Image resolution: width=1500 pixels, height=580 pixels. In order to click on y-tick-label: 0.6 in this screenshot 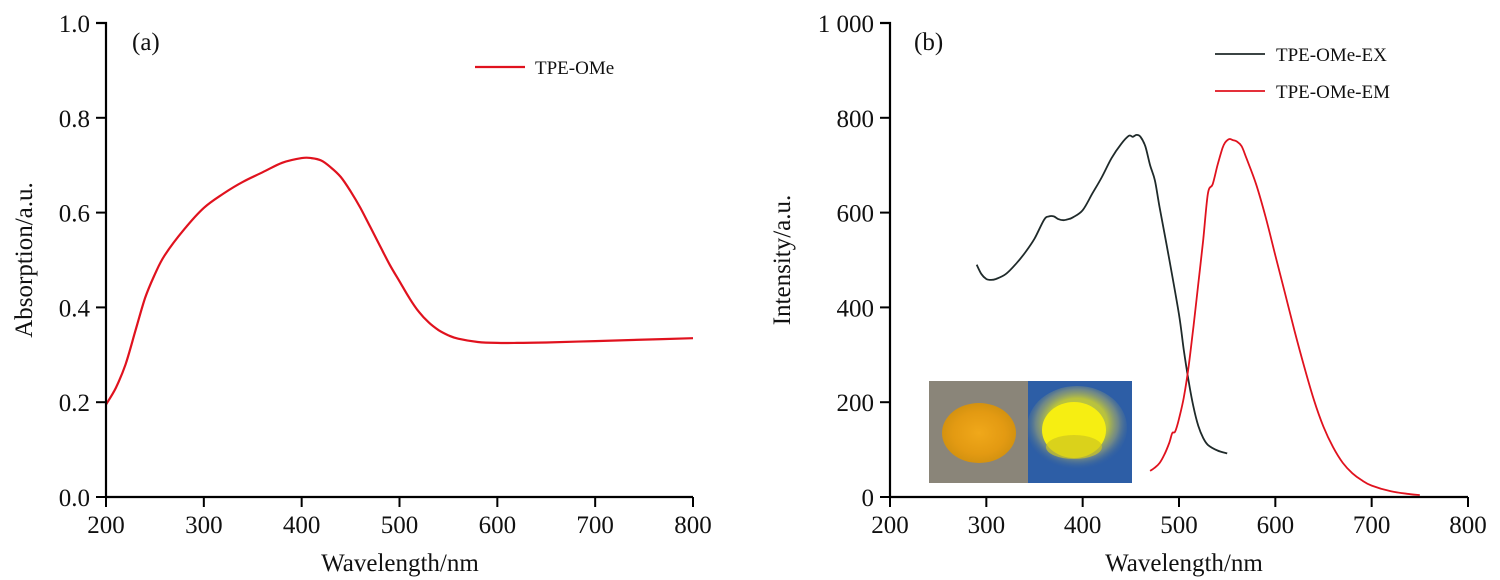, I will do `click(74, 214)`.